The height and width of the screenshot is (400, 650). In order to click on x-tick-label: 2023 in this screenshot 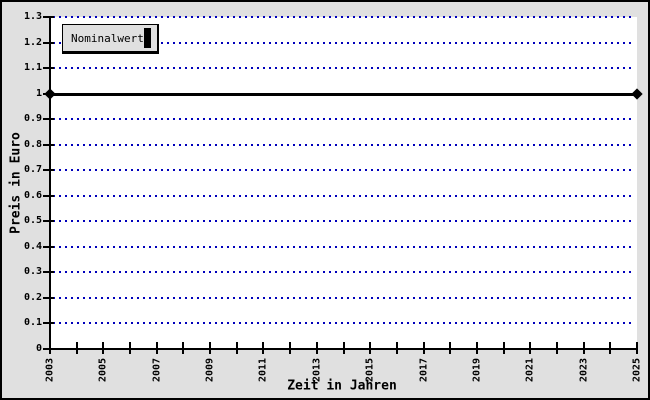, I will do `click(584, 370)`.